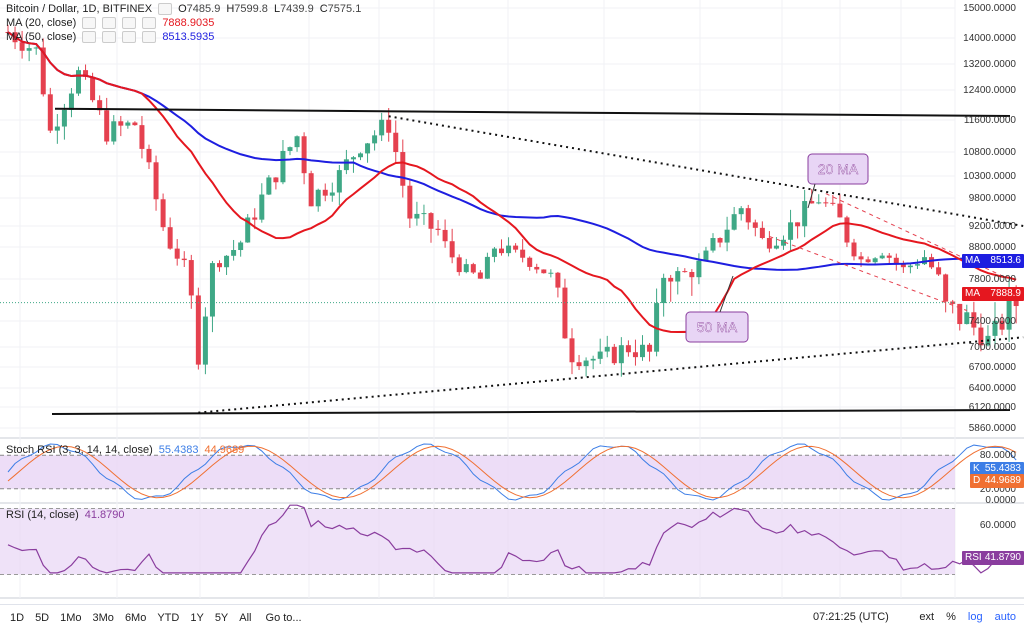 This screenshot has width=1024, height=631. Describe the element at coordinates (297, 9) in the screenshot. I see `low-value: 7439.9` at that location.